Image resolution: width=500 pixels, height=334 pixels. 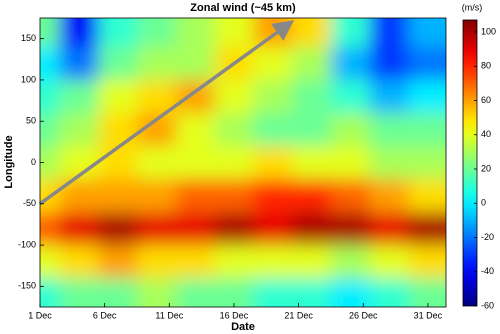 I want to click on colorbar-tick-label: -20, so click(x=487, y=237).